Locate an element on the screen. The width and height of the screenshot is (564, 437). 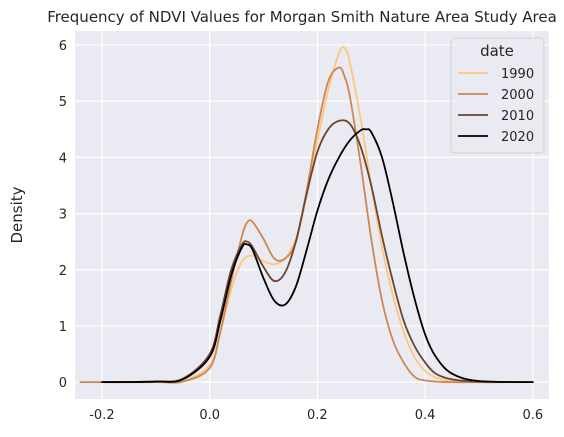
x-tick-label: -0.2 is located at coordinates (101, 415).